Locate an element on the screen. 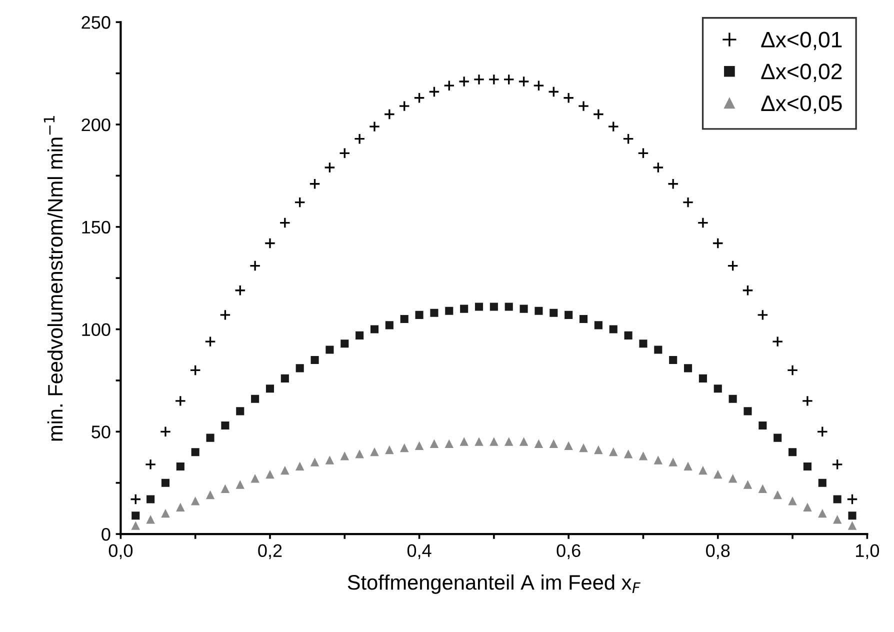 The height and width of the screenshot is (632, 894). legend-label: Δx<0,05 is located at coordinates (801, 104).